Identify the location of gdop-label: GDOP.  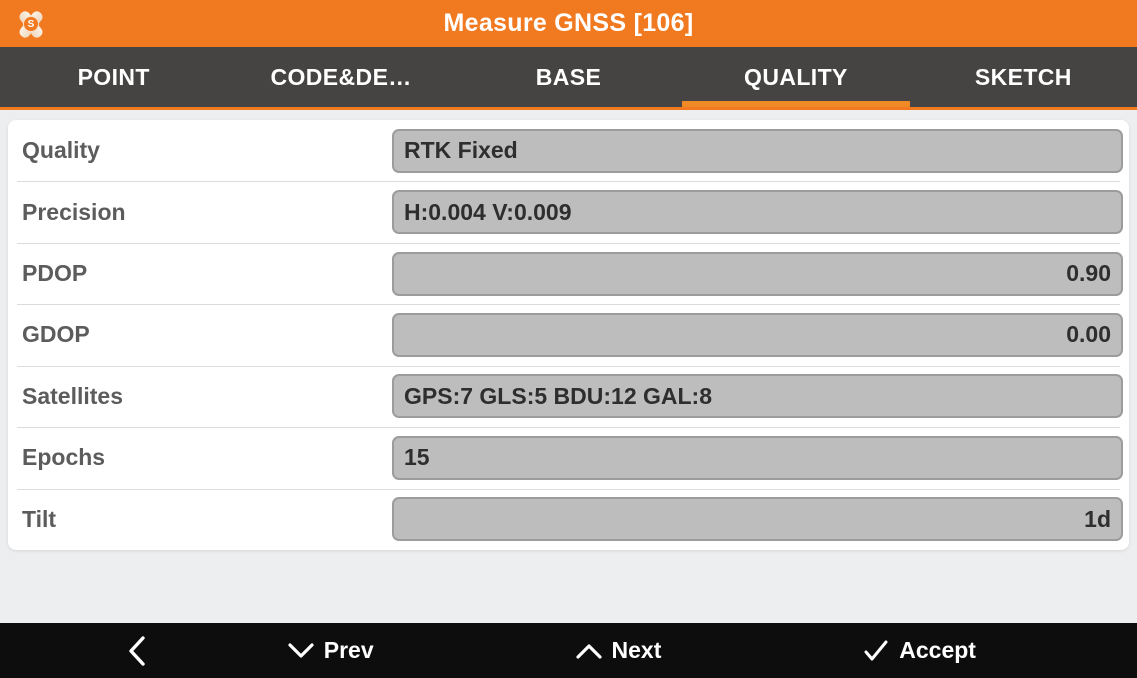
(56, 334).